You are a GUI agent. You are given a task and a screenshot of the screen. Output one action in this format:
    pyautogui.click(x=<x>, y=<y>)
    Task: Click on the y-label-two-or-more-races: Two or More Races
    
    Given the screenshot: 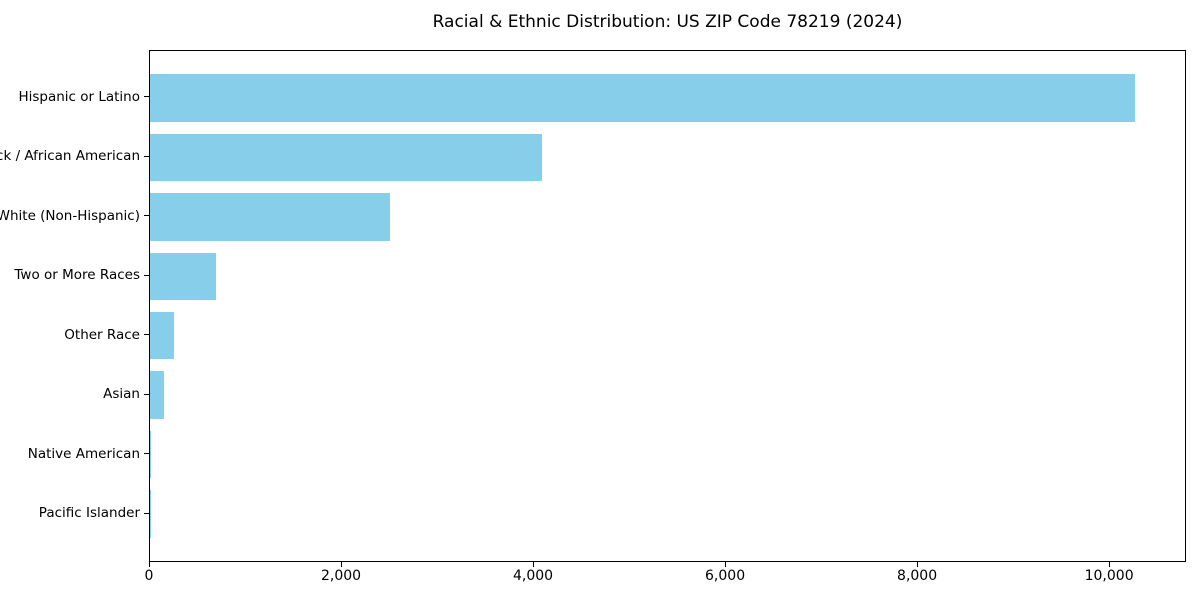 What is the action you would take?
    pyautogui.click(x=77, y=275)
    